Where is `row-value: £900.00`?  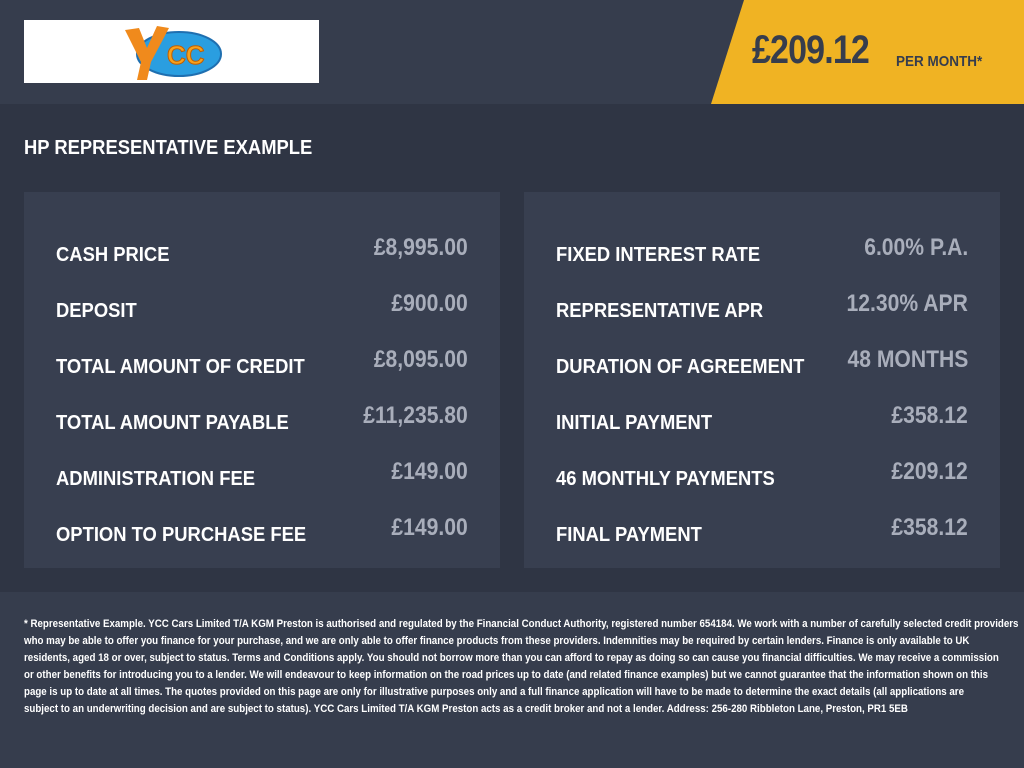
row-value: £900.00 is located at coordinates (429, 303).